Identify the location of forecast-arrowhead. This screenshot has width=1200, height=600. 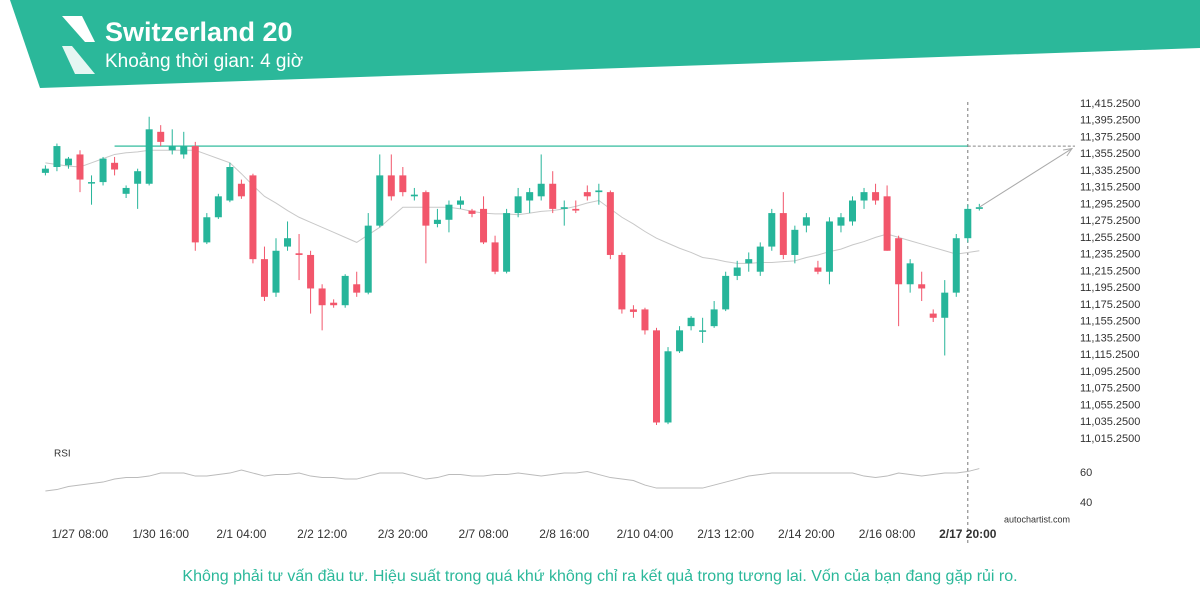
(1068, 152).